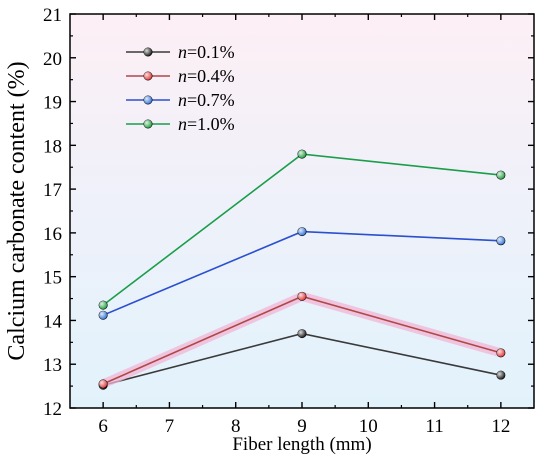 The height and width of the screenshot is (462, 550). What do you see at coordinates (52, 59) in the screenshot?
I see `y-tick-label: 20` at bounding box center [52, 59].